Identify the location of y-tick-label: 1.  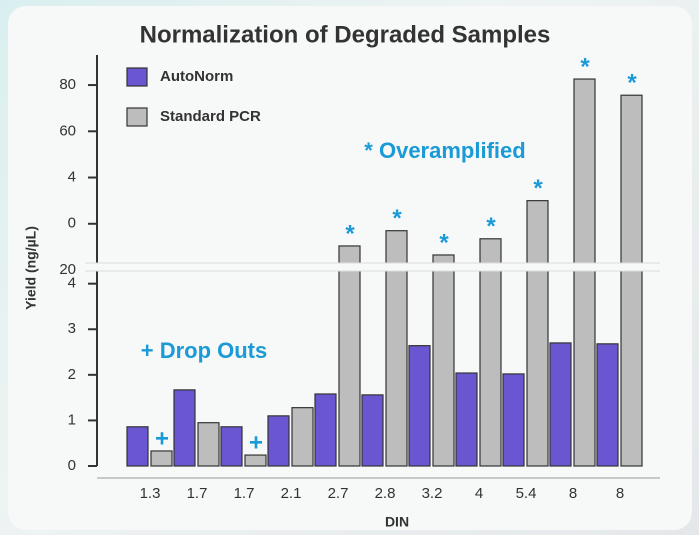
(72, 419).